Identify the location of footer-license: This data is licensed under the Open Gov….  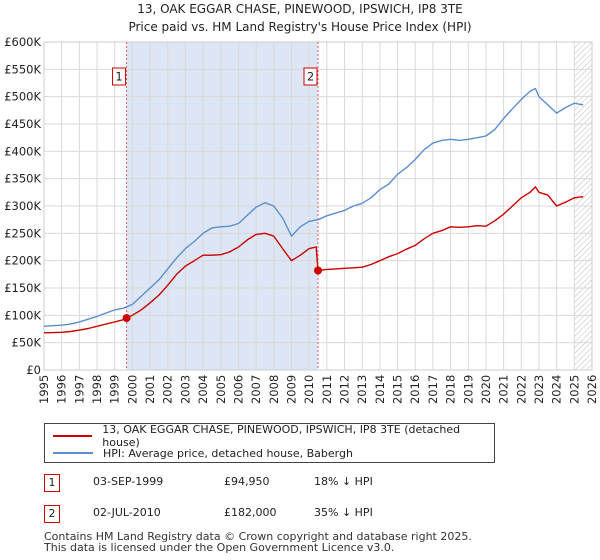
(219, 547).